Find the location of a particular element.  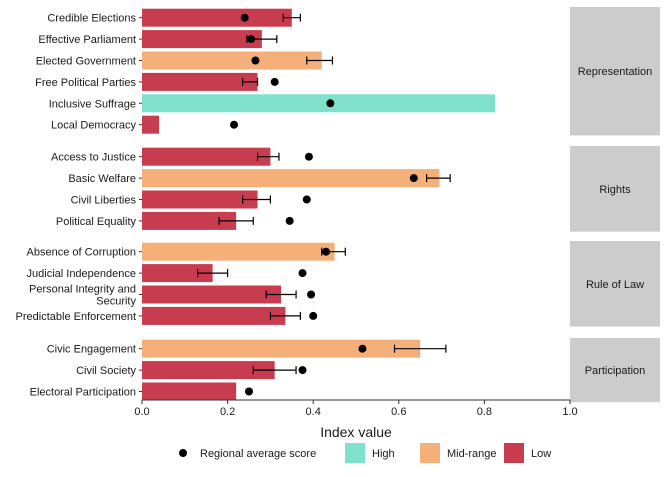

bar-basic-welfare is located at coordinates (291, 178).